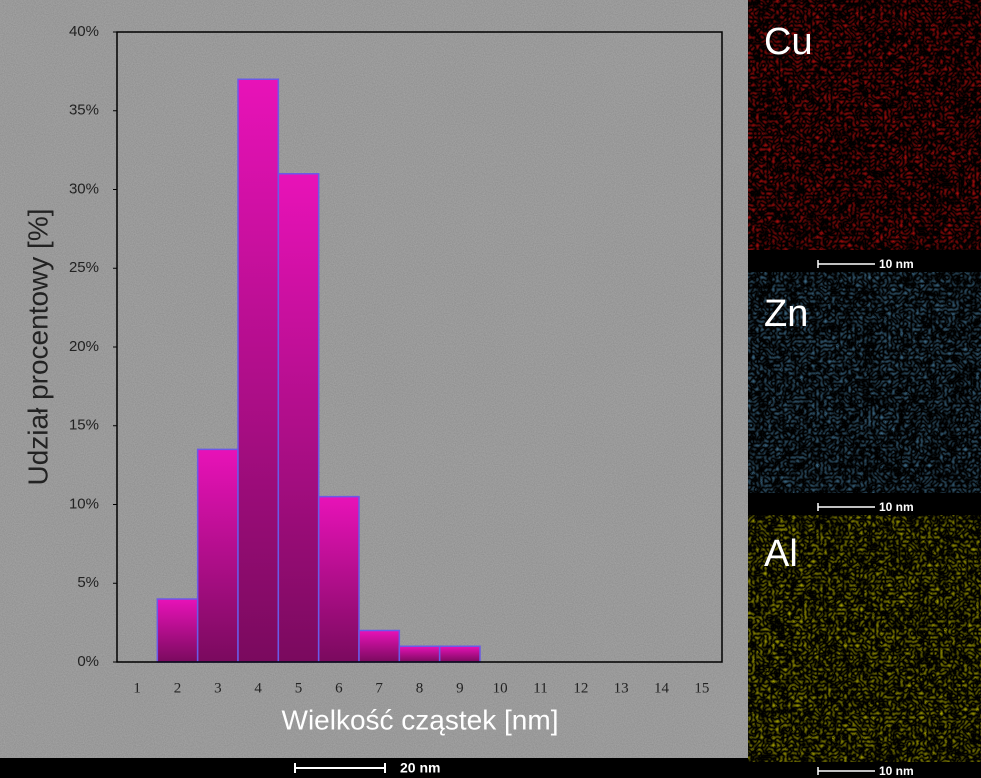 Image resolution: width=981 pixels, height=778 pixels. I want to click on x-tick-label: 15, so click(701, 688).